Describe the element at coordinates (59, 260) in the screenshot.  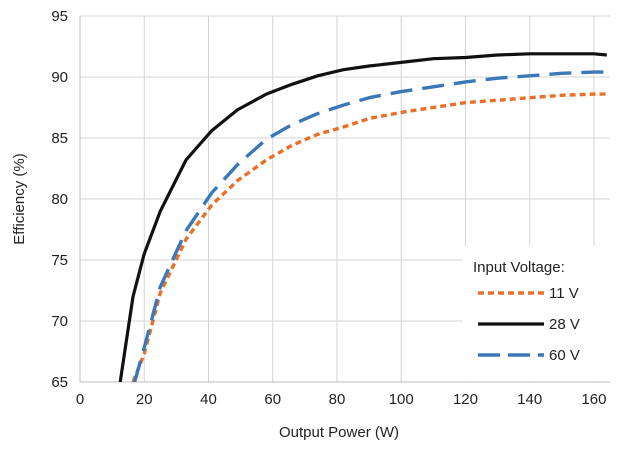
I see `y-tick-label: 75` at that location.